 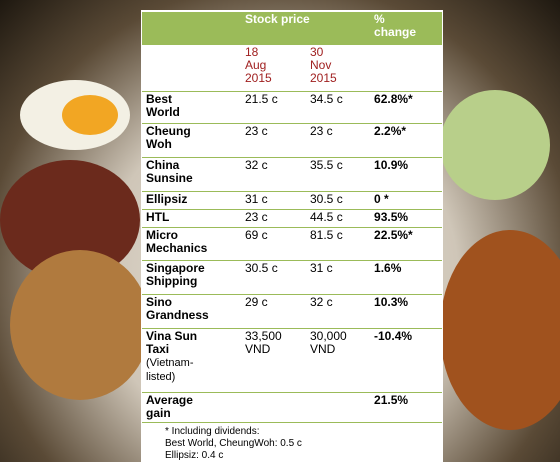 I want to click on price-start: 29 c, so click(x=273, y=311).